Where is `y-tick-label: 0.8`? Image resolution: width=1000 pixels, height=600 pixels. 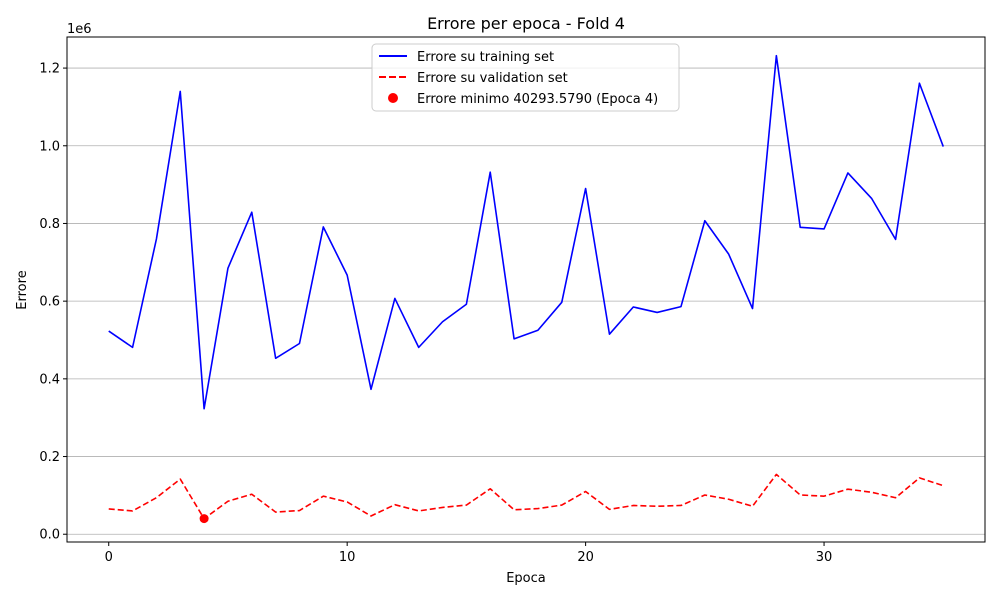 y-tick-label: 0.8 is located at coordinates (49, 224).